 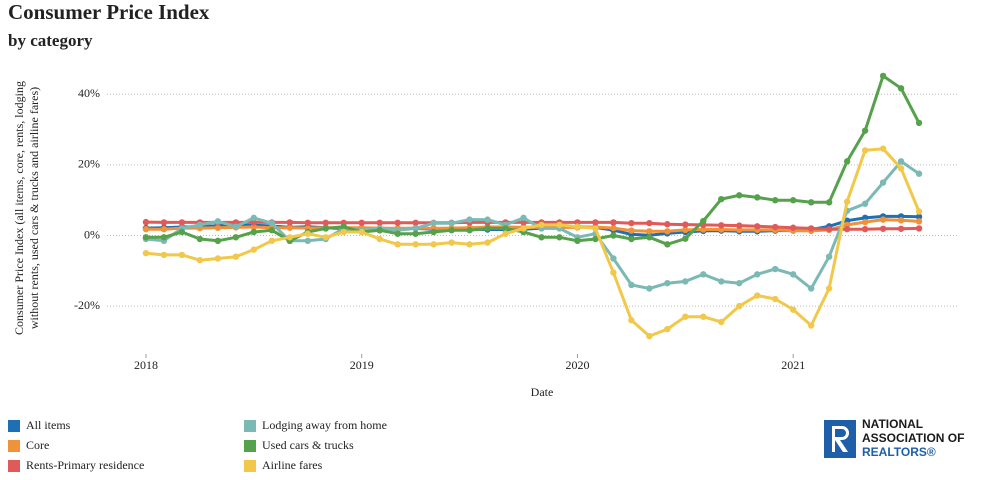 I want to click on logo-mark, so click(x=840, y=439).